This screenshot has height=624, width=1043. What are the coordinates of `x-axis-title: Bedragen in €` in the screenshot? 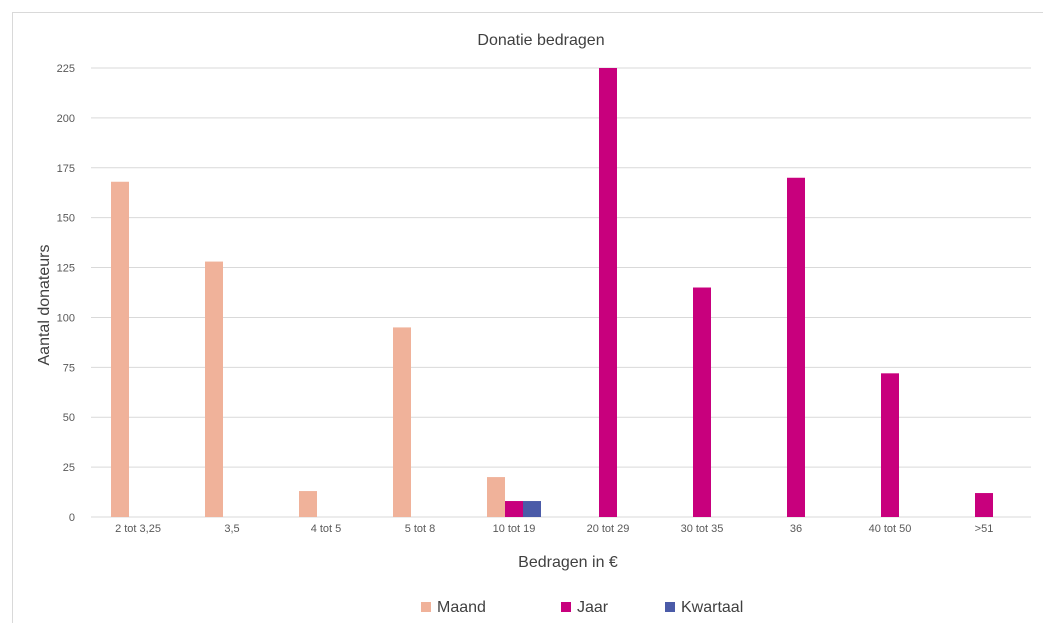 It's located at (568, 562).